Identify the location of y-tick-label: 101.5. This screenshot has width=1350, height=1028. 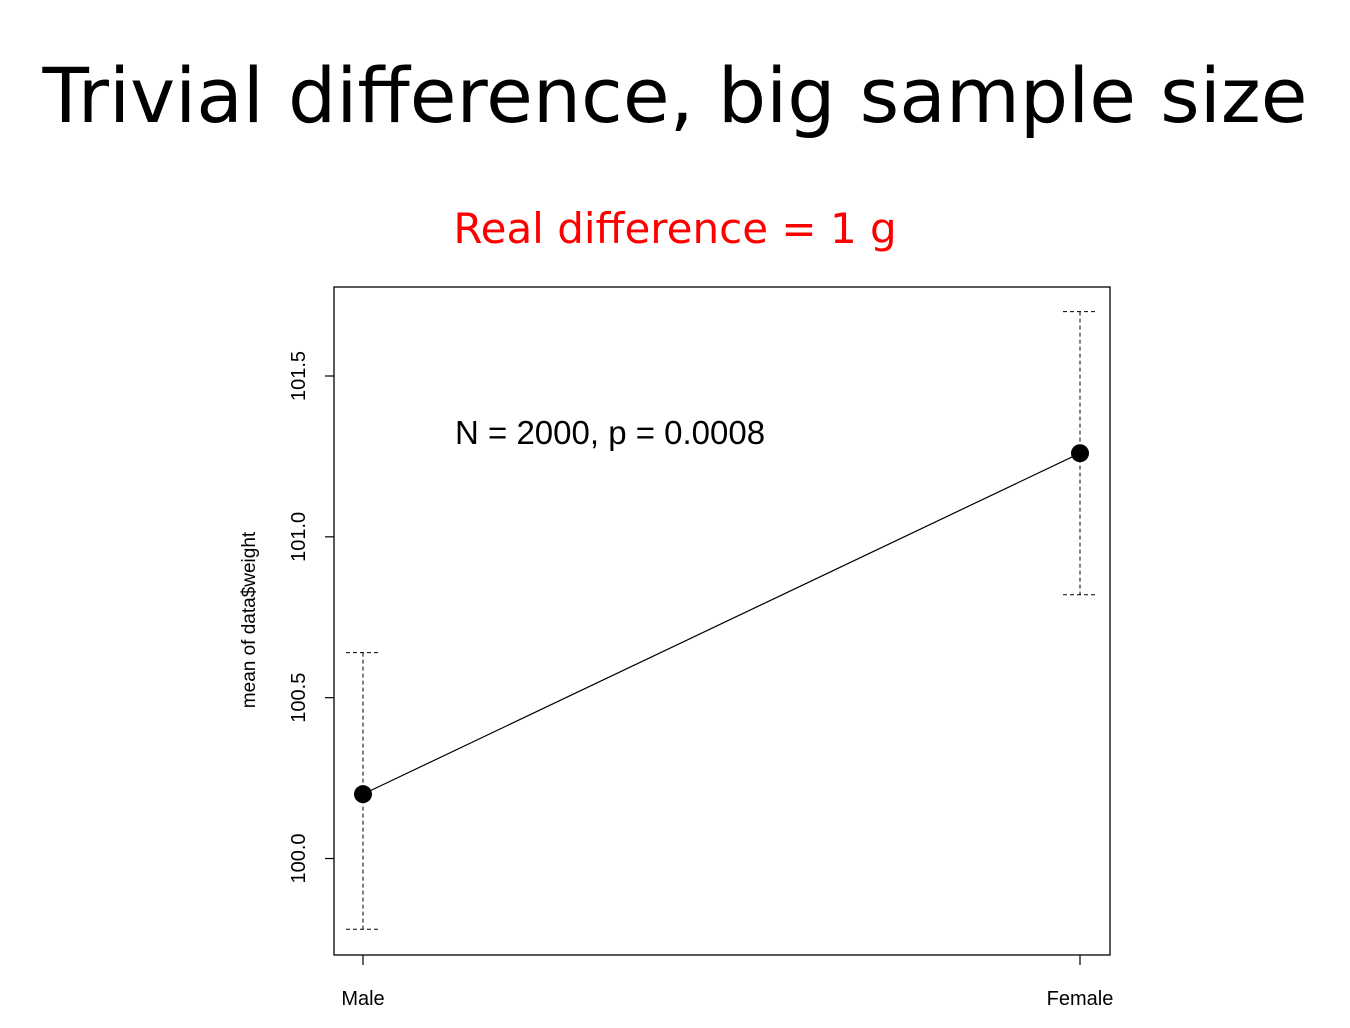
(299, 376).